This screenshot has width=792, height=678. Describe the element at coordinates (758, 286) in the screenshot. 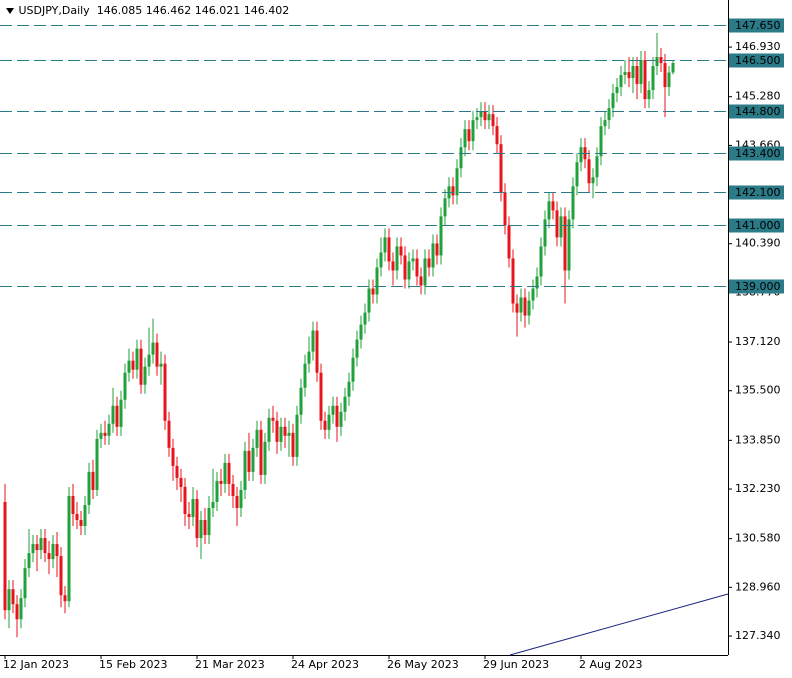

I see `level-label: 139.000` at that location.